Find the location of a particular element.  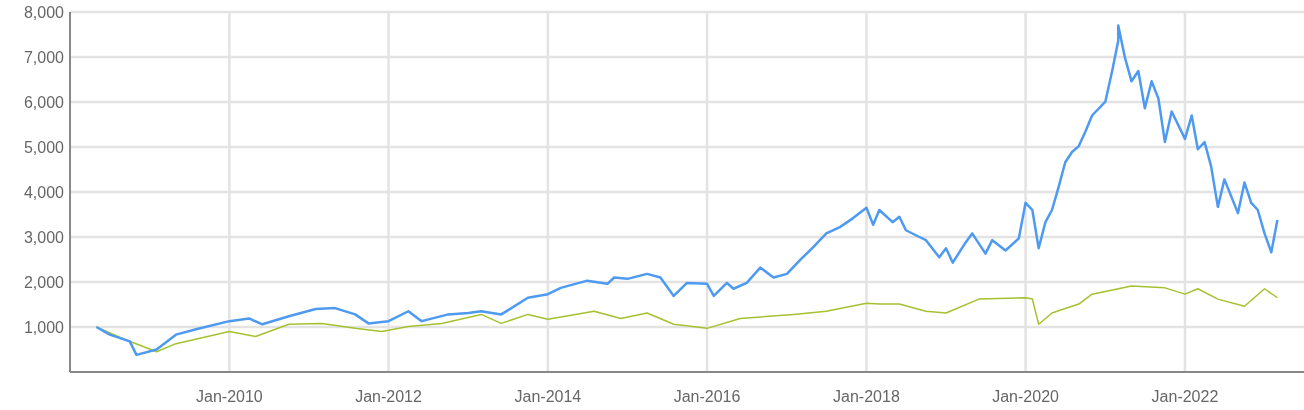

x-tick-label: Jan-2012 is located at coordinates (388, 396).